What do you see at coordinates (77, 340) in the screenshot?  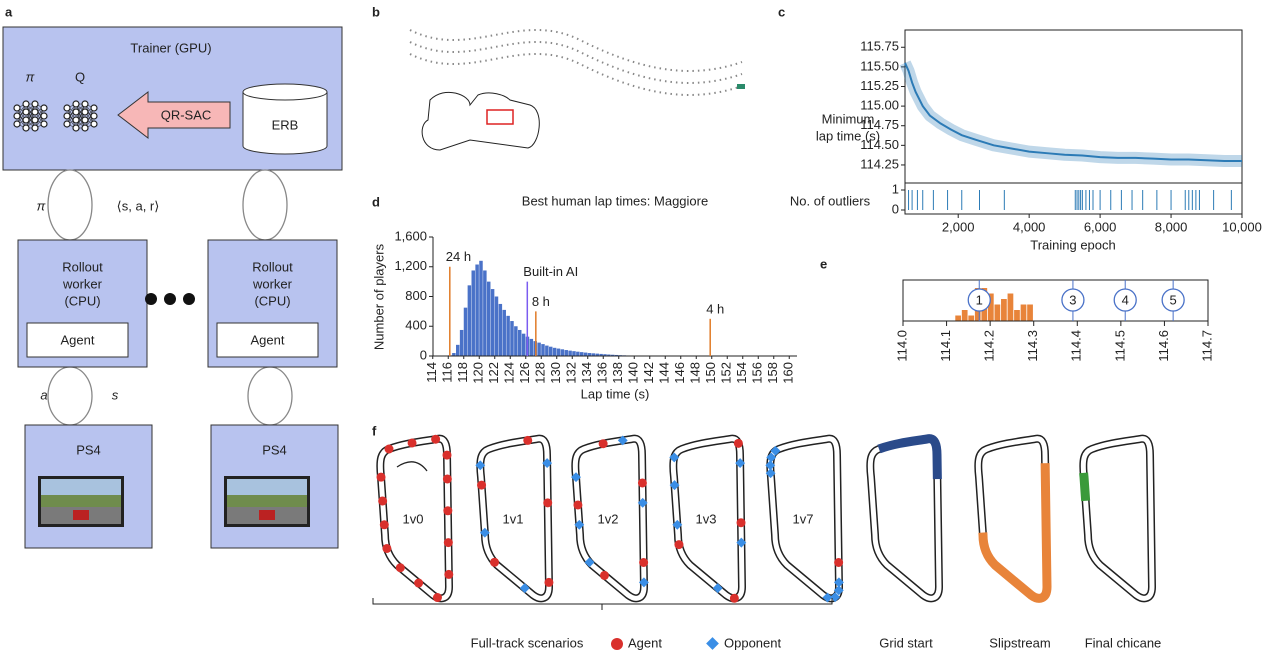 I see `agent-box` at bounding box center [77, 340].